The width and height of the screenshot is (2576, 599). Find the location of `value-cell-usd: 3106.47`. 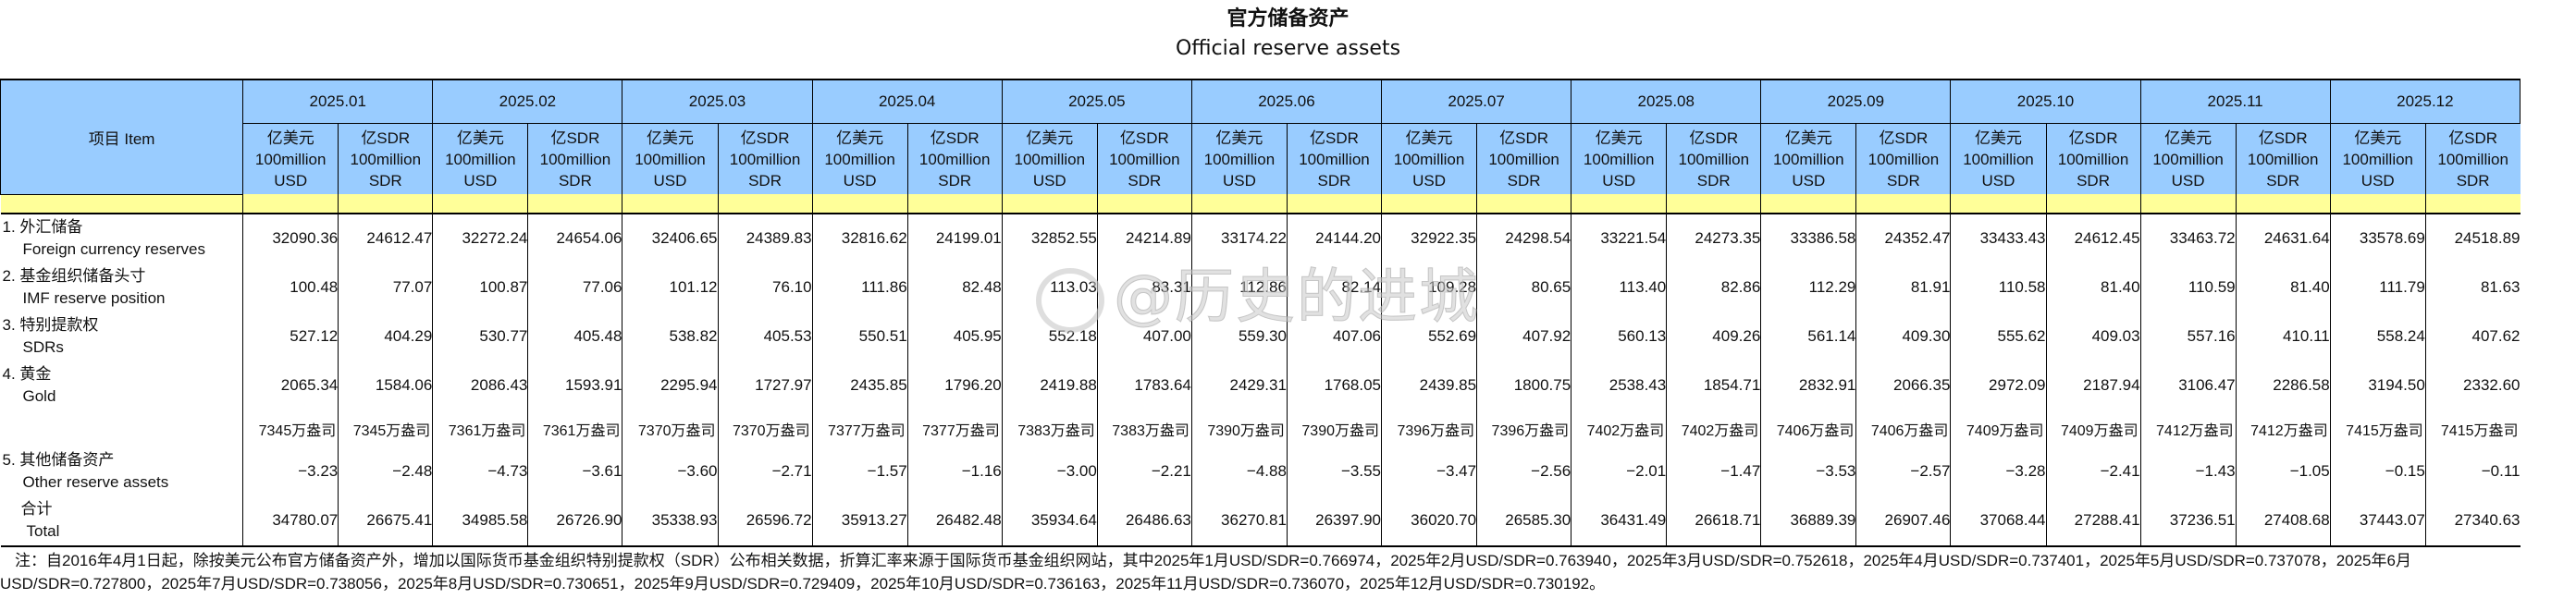

value-cell-usd: 3106.47 is located at coordinates (2188, 385).